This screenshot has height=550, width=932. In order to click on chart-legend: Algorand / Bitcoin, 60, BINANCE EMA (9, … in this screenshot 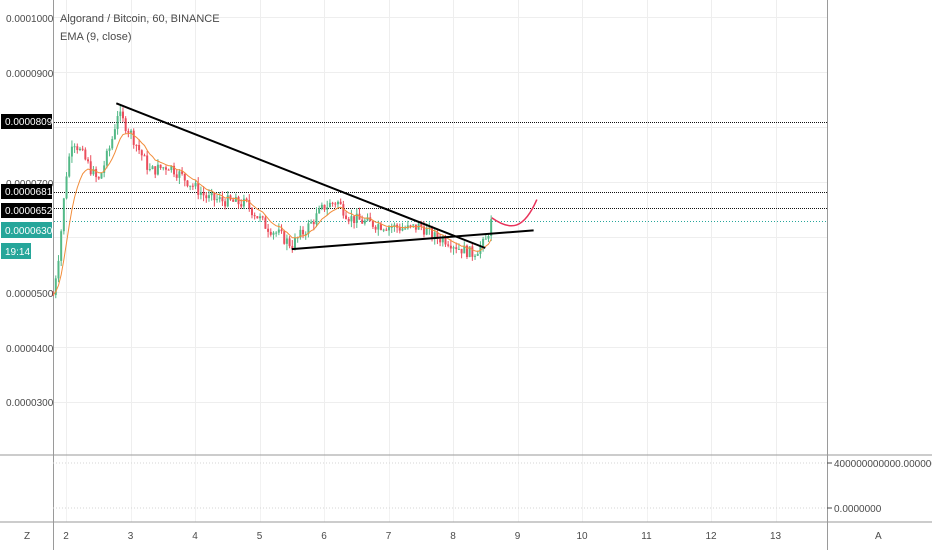, I will do `click(140, 28)`.